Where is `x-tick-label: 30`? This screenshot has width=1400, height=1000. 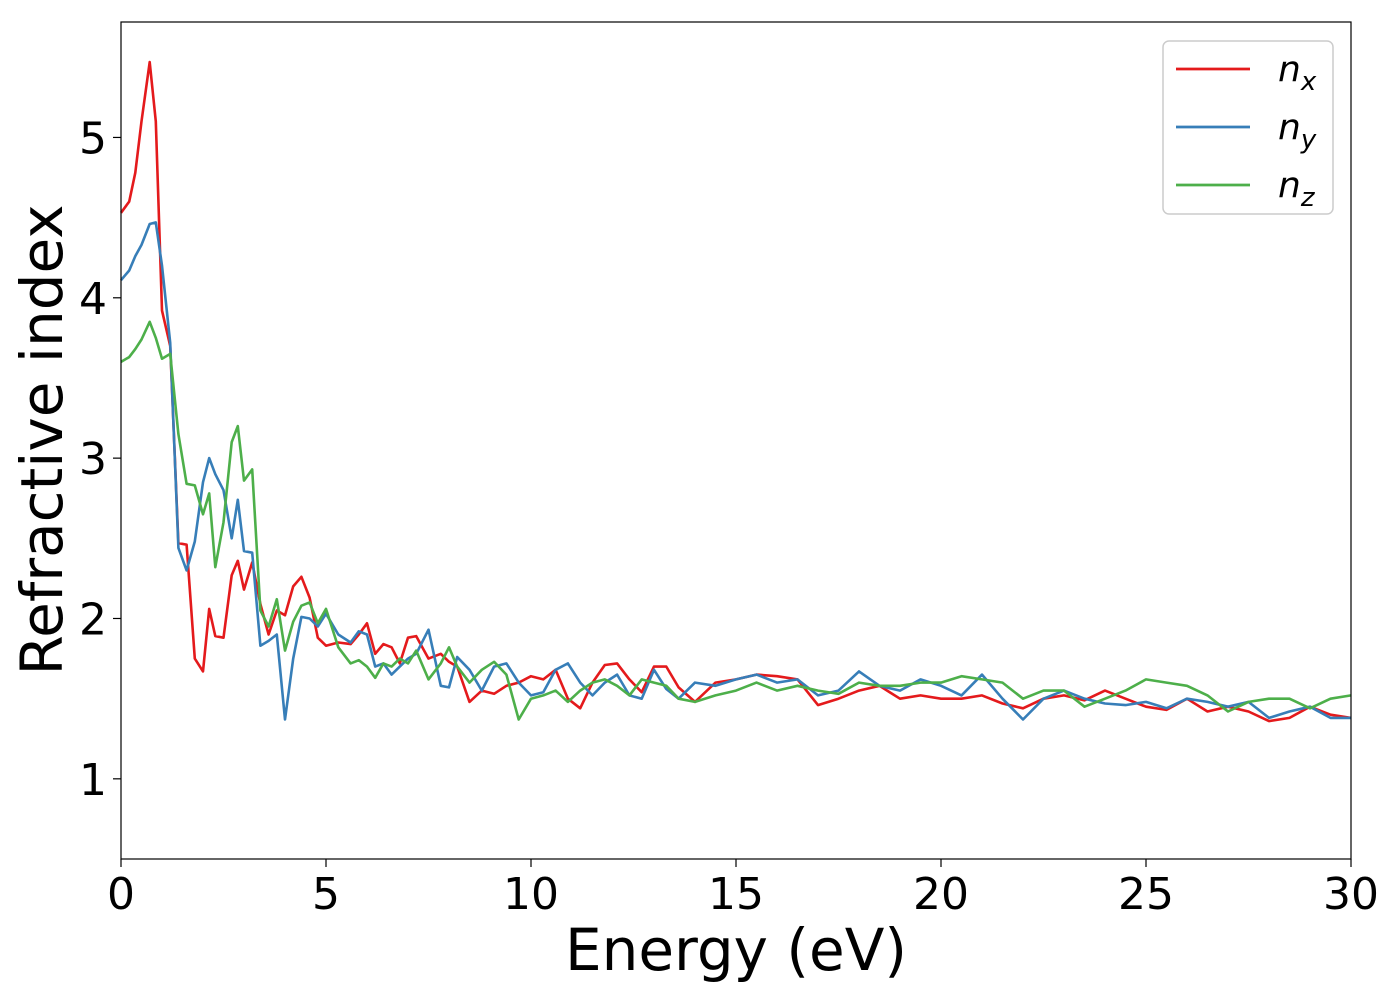
x-tick-label: 30 is located at coordinates (1351, 894).